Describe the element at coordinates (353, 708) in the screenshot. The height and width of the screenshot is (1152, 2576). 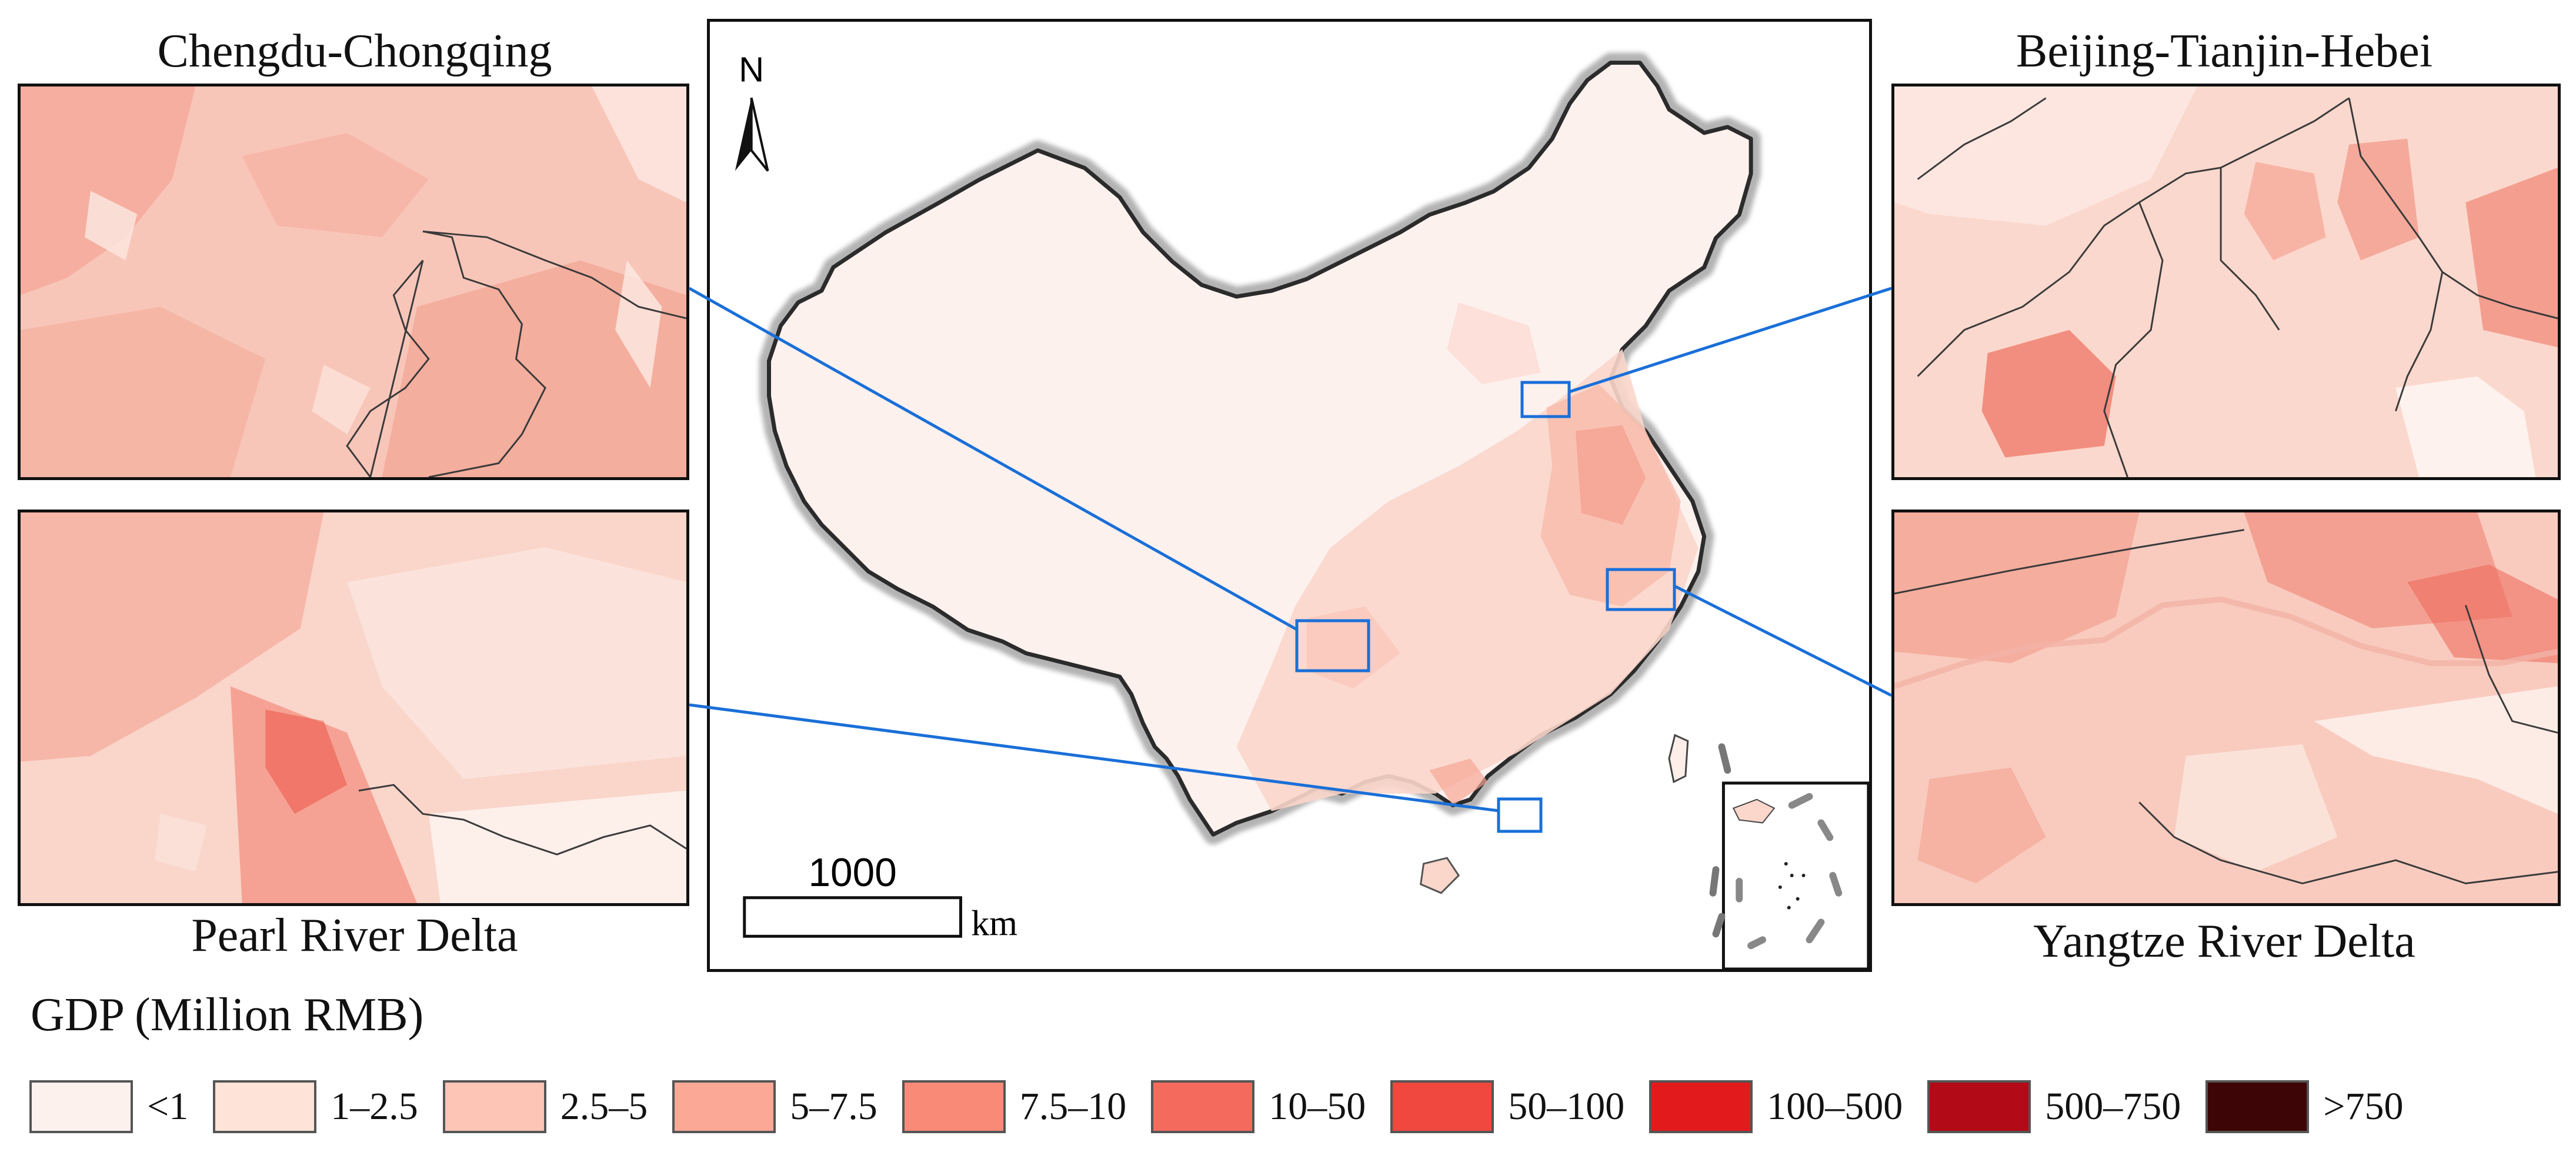
I see `pearl-river-delta-inset-map` at that location.